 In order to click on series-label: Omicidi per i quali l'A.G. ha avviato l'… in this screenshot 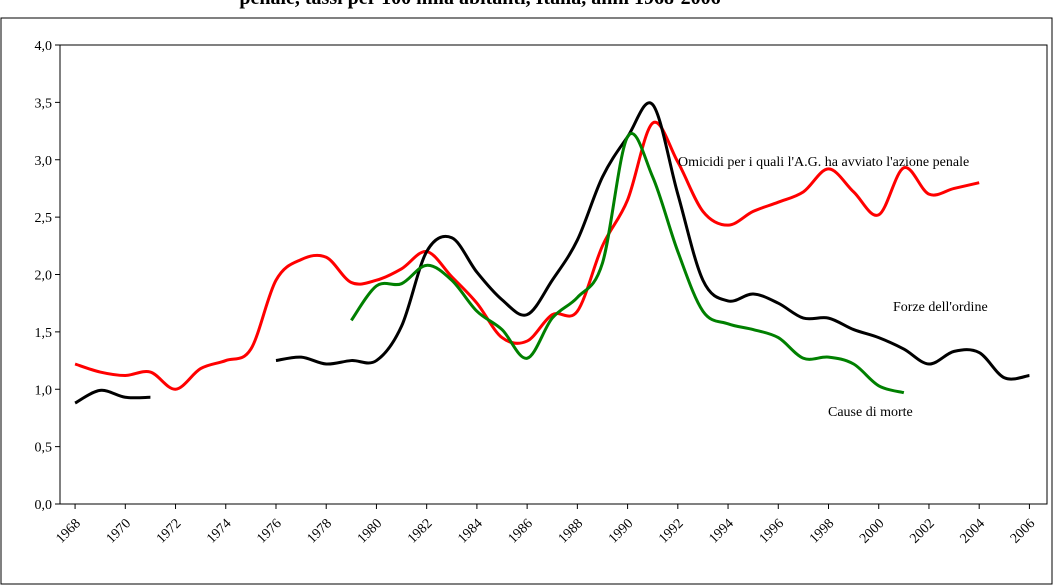, I will do `click(823, 162)`.